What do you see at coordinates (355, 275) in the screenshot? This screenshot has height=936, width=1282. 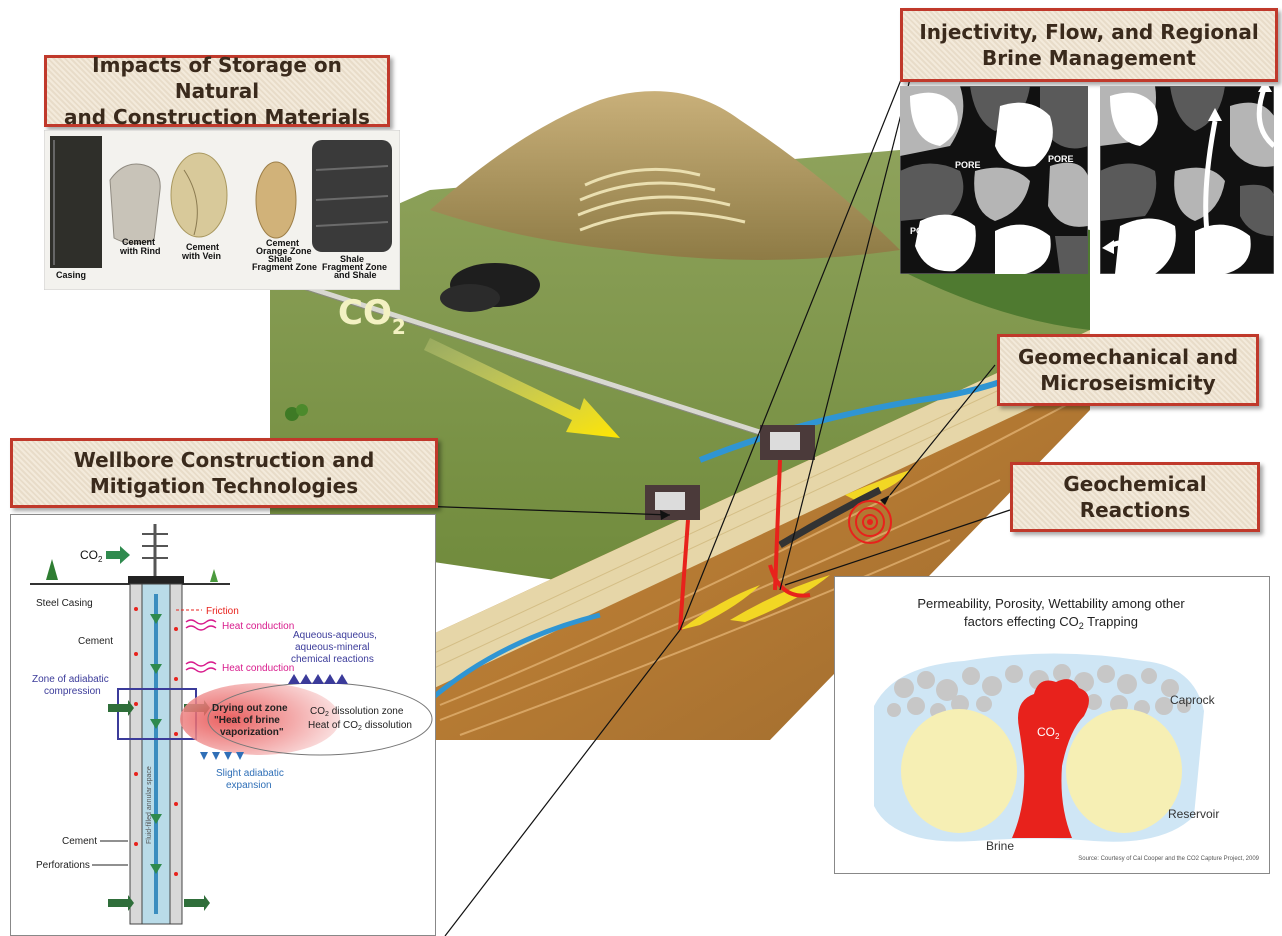 I see `label-shale-3: and Shale` at bounding box center [355, 275].